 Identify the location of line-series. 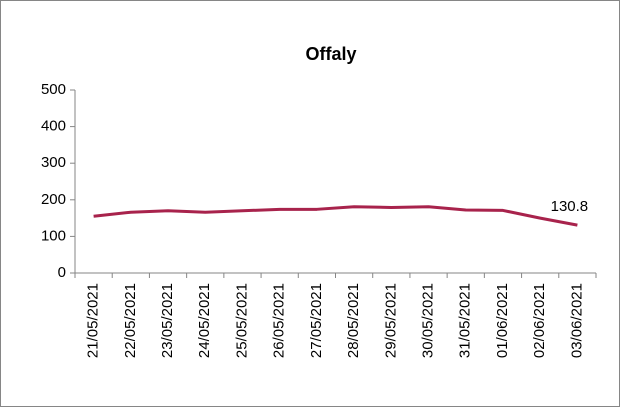
(335, 216).